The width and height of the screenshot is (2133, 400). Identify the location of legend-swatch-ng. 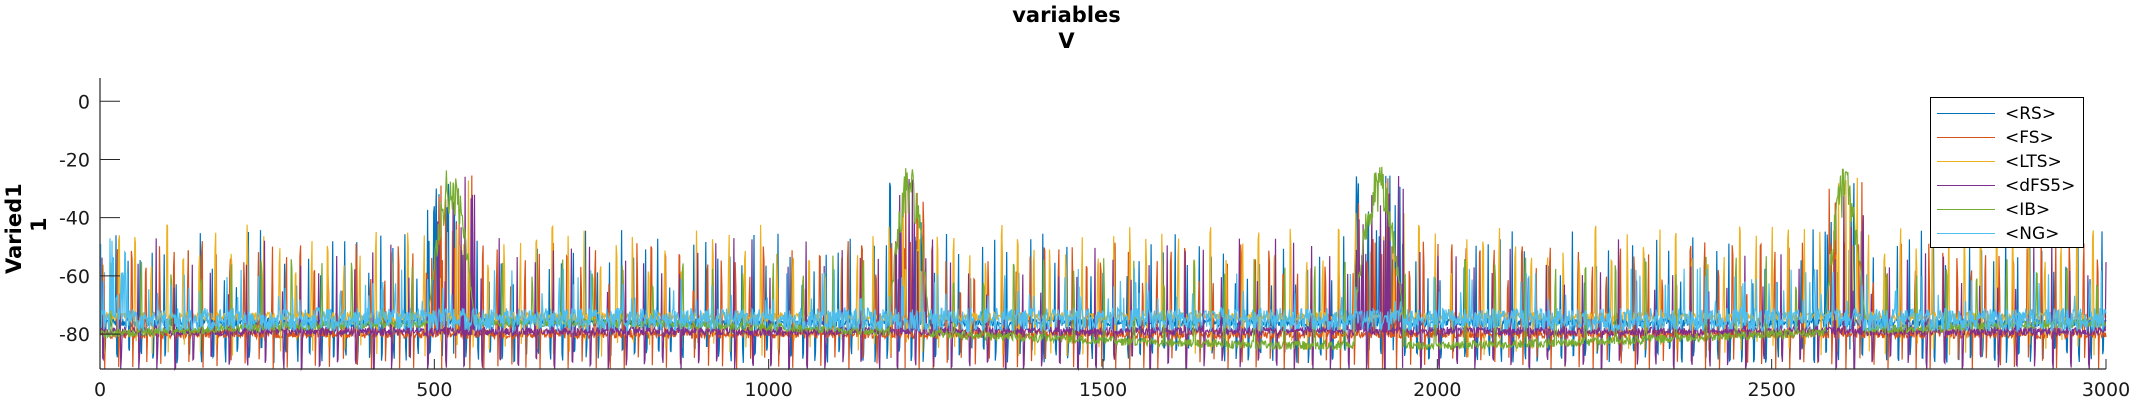
(1966, 233).